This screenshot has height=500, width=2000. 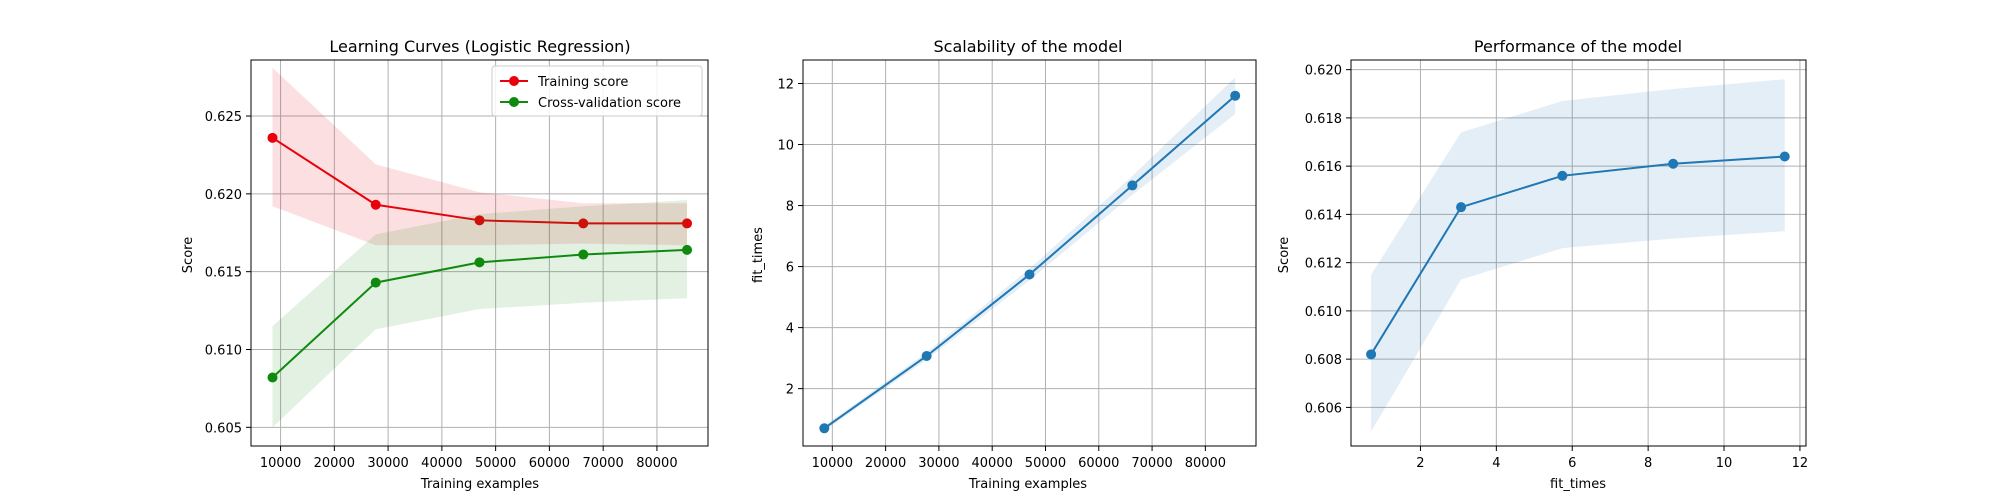 I want to click on legend-label: Cross-validation score, so click(x=609, y=103).